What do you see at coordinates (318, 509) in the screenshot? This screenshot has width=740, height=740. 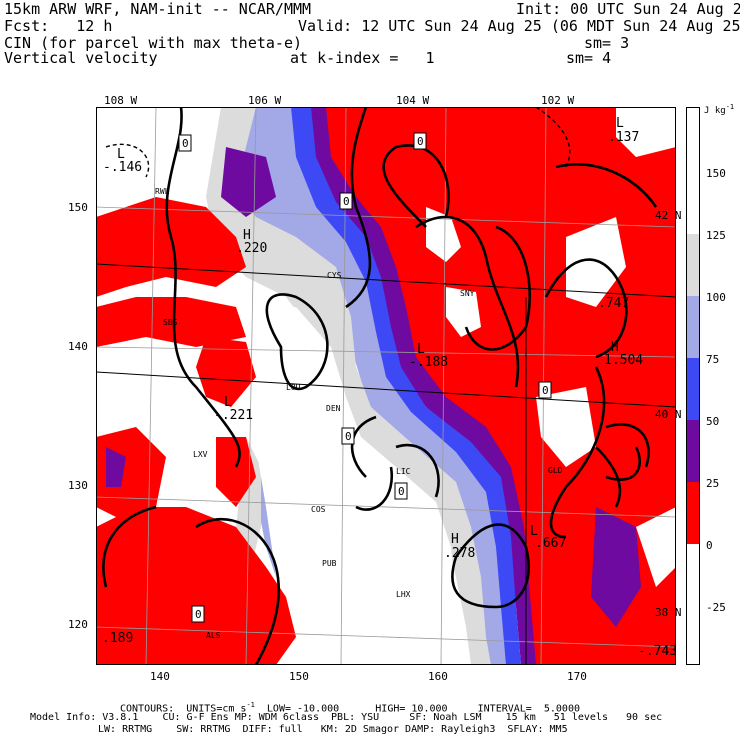 I see `station-label: COS` at bounding box center [318, 509].